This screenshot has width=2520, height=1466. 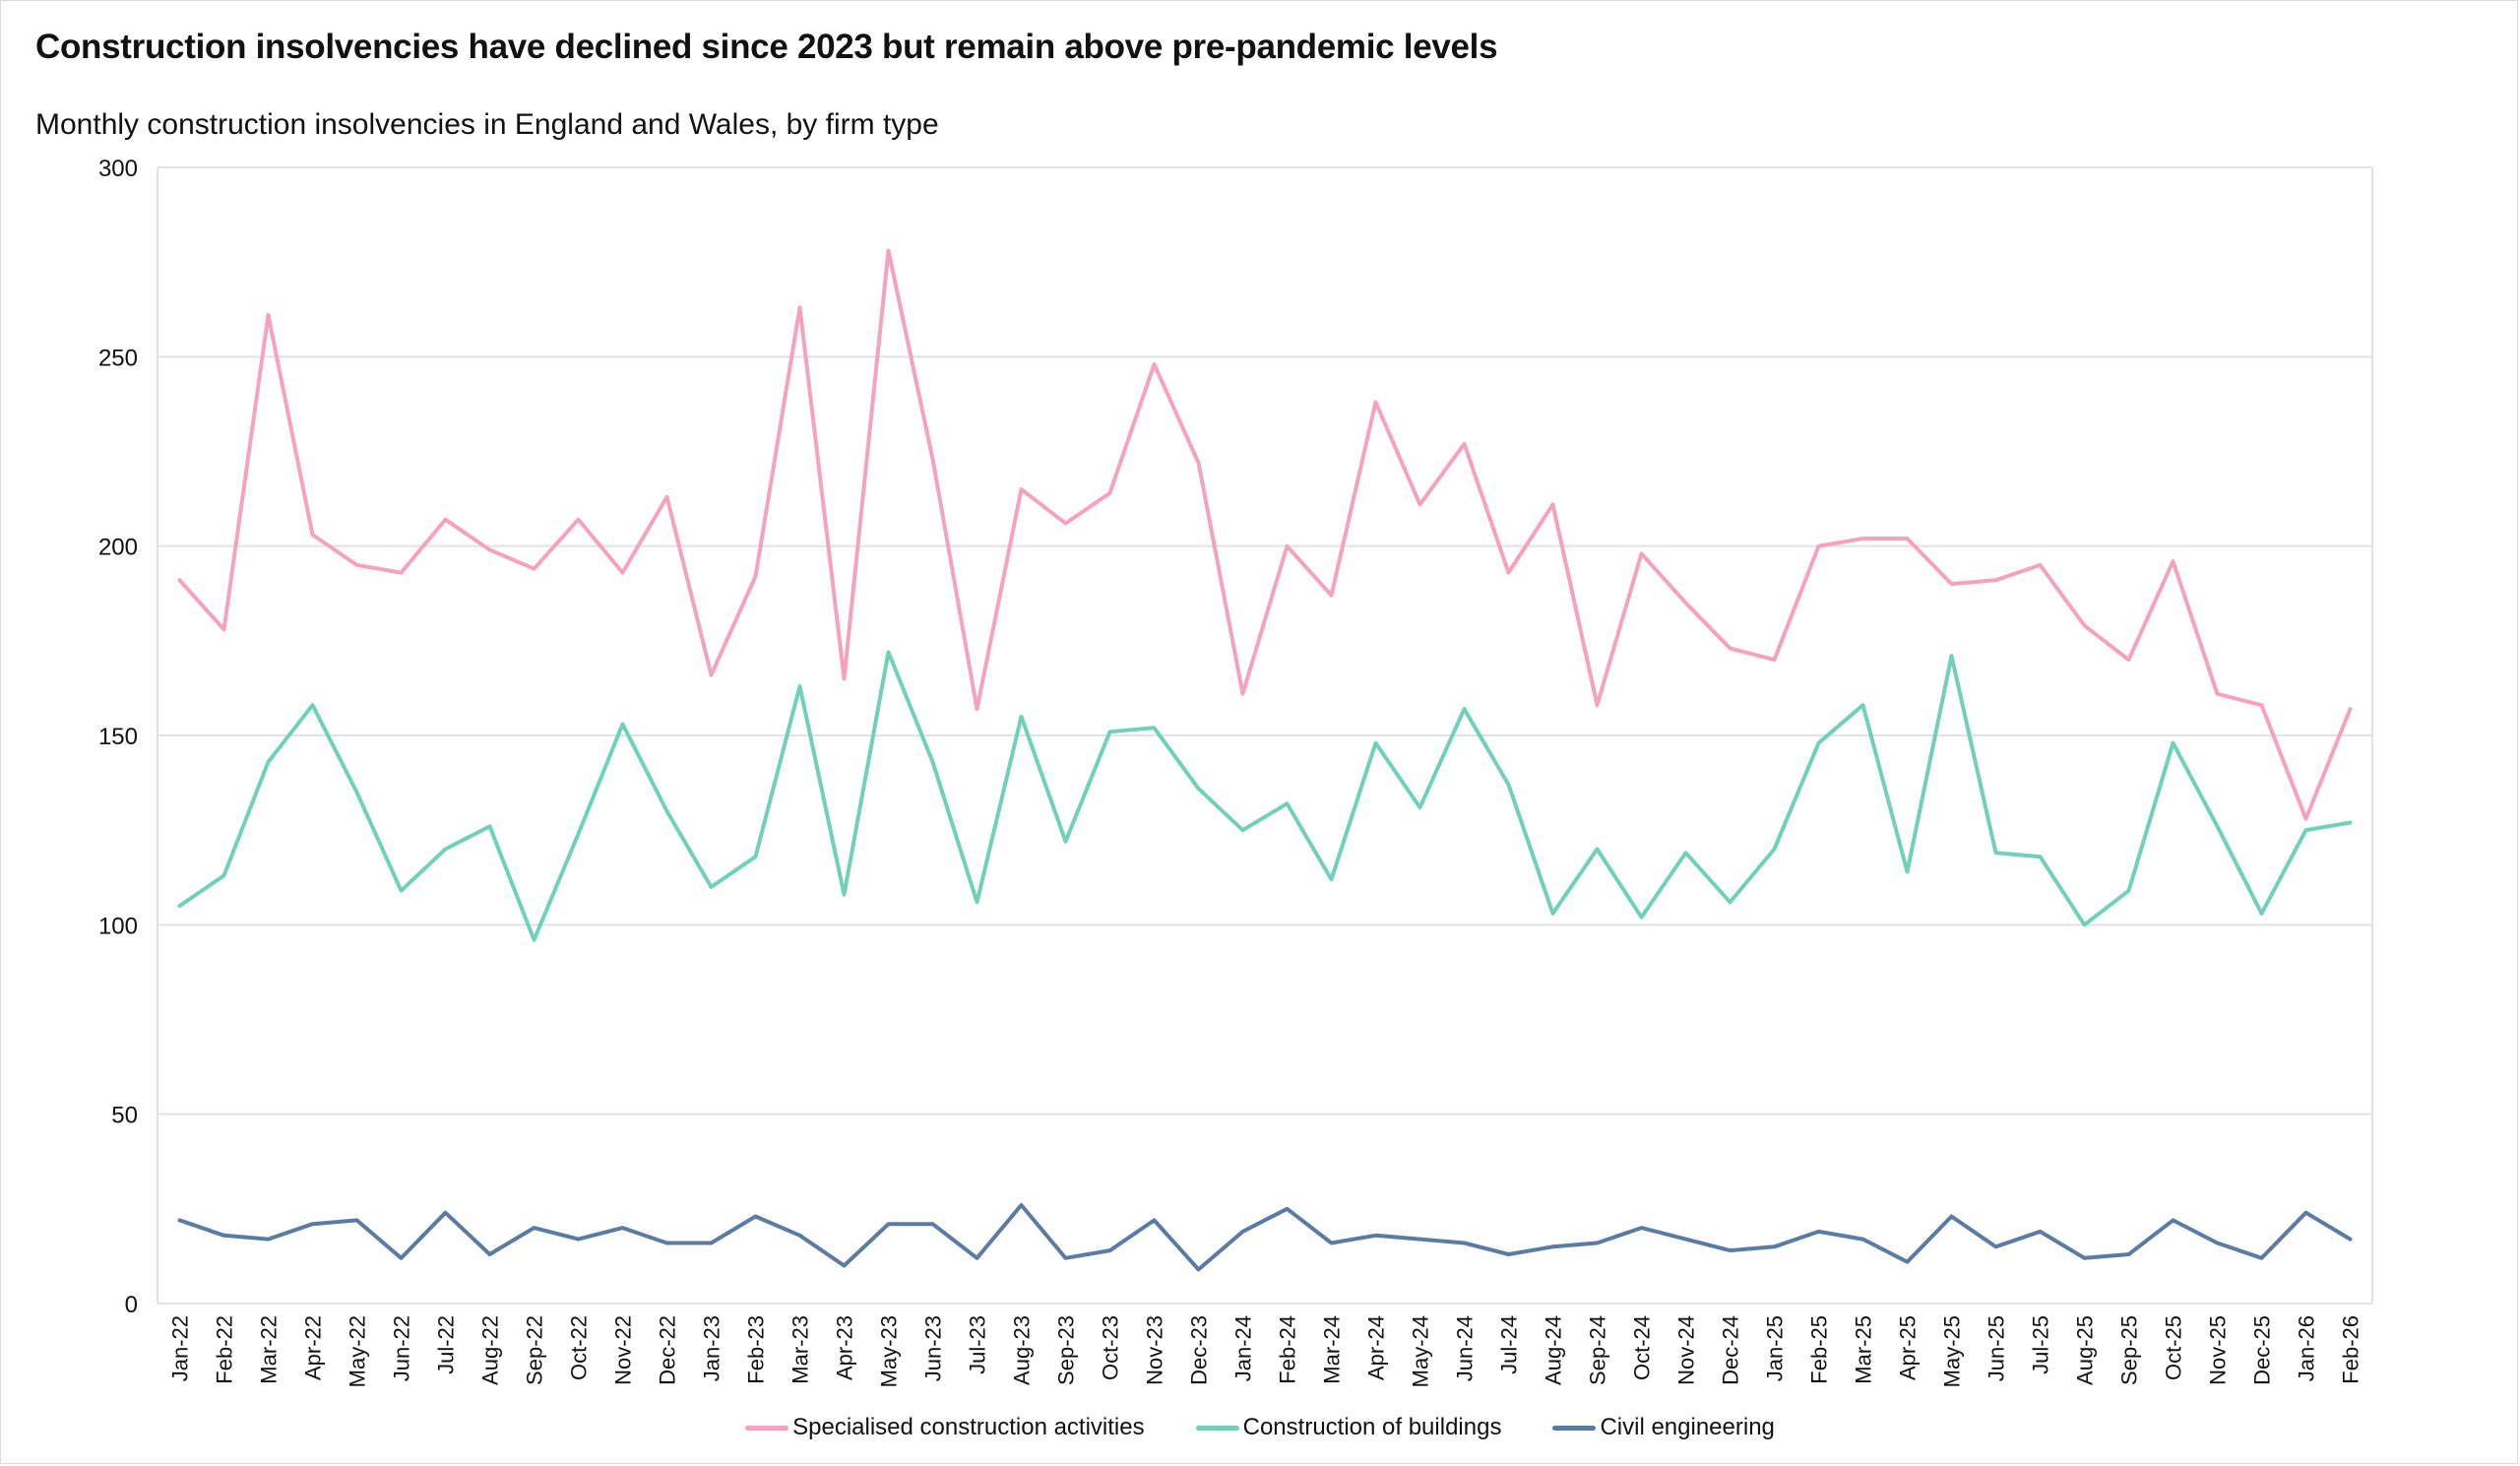 What do you see at coordinates (118, 358) in the screenshot?
I see `y-tick-label: 250` at bounding box center [118, 358].